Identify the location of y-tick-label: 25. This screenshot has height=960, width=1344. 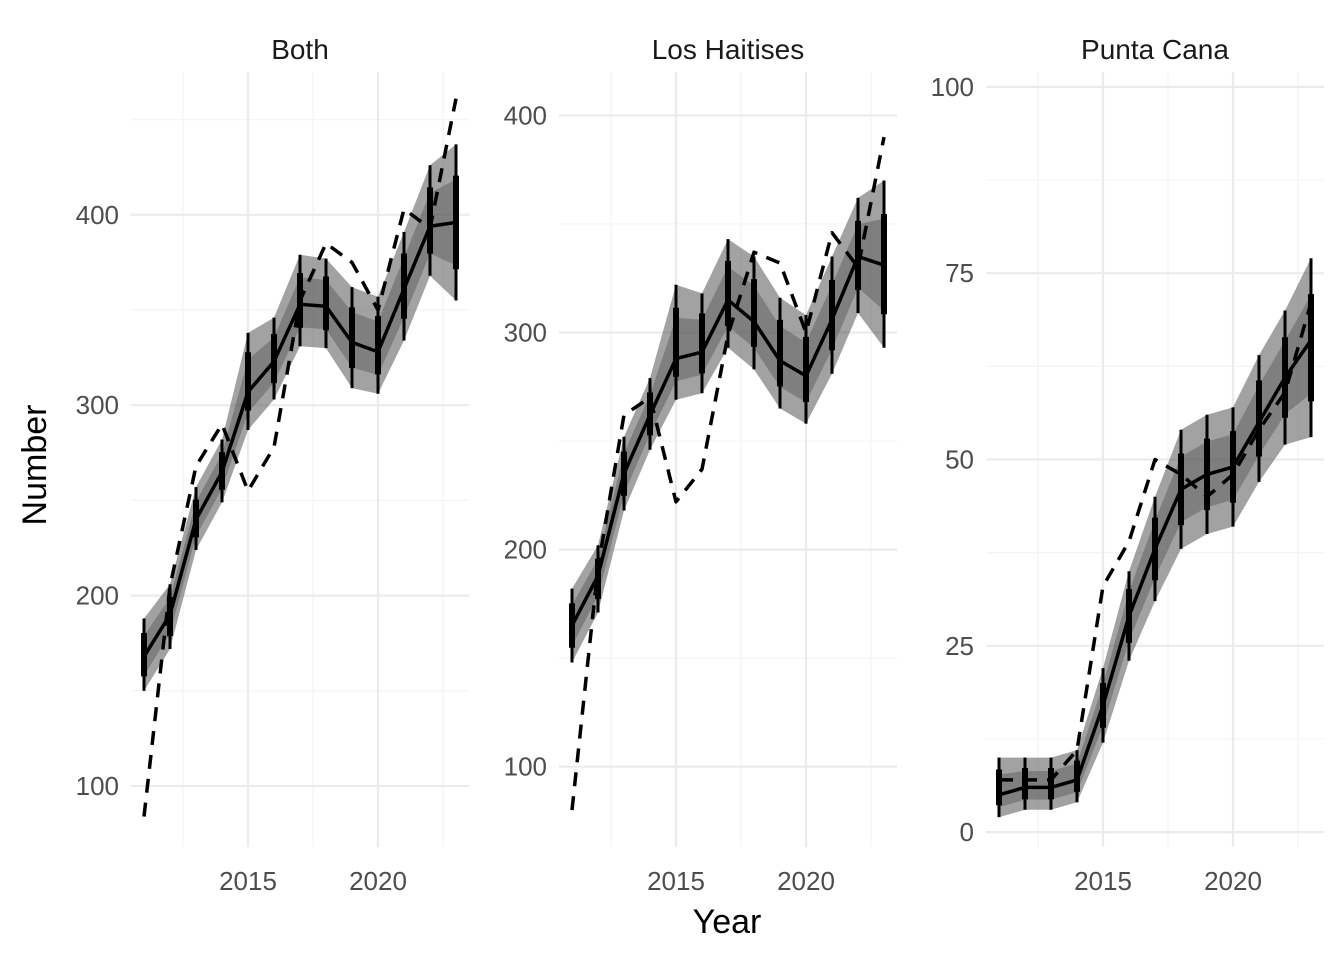
(959, 646).